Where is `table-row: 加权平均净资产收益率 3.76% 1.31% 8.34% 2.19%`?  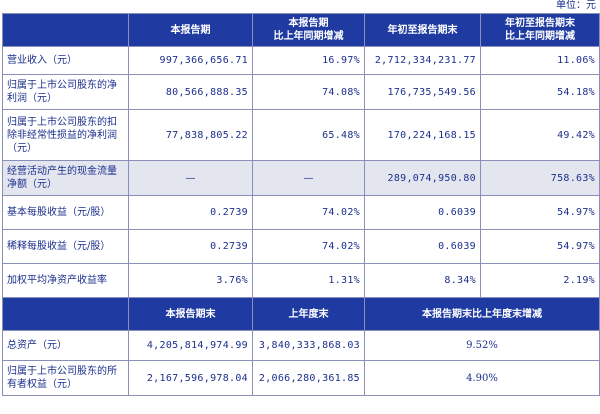
table-row: 加权平均净资产收益率 3.76% 1.31% 8.34% 2.19% is located at coordinates (301, 280).